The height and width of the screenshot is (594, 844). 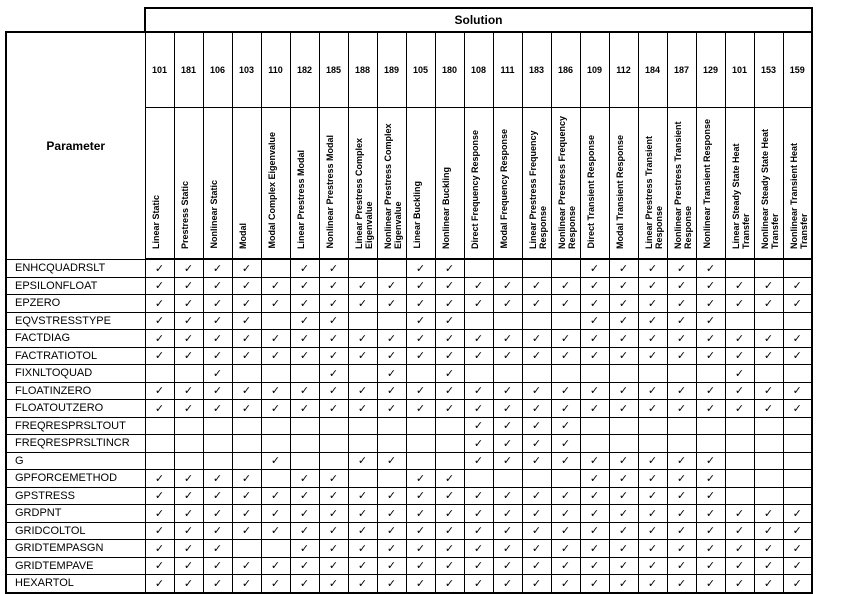 What do you see at coordinates (503, 189) in the screenshot?
I see `solution-name: Modal Frequency Response` at bounding box center [503, 189].